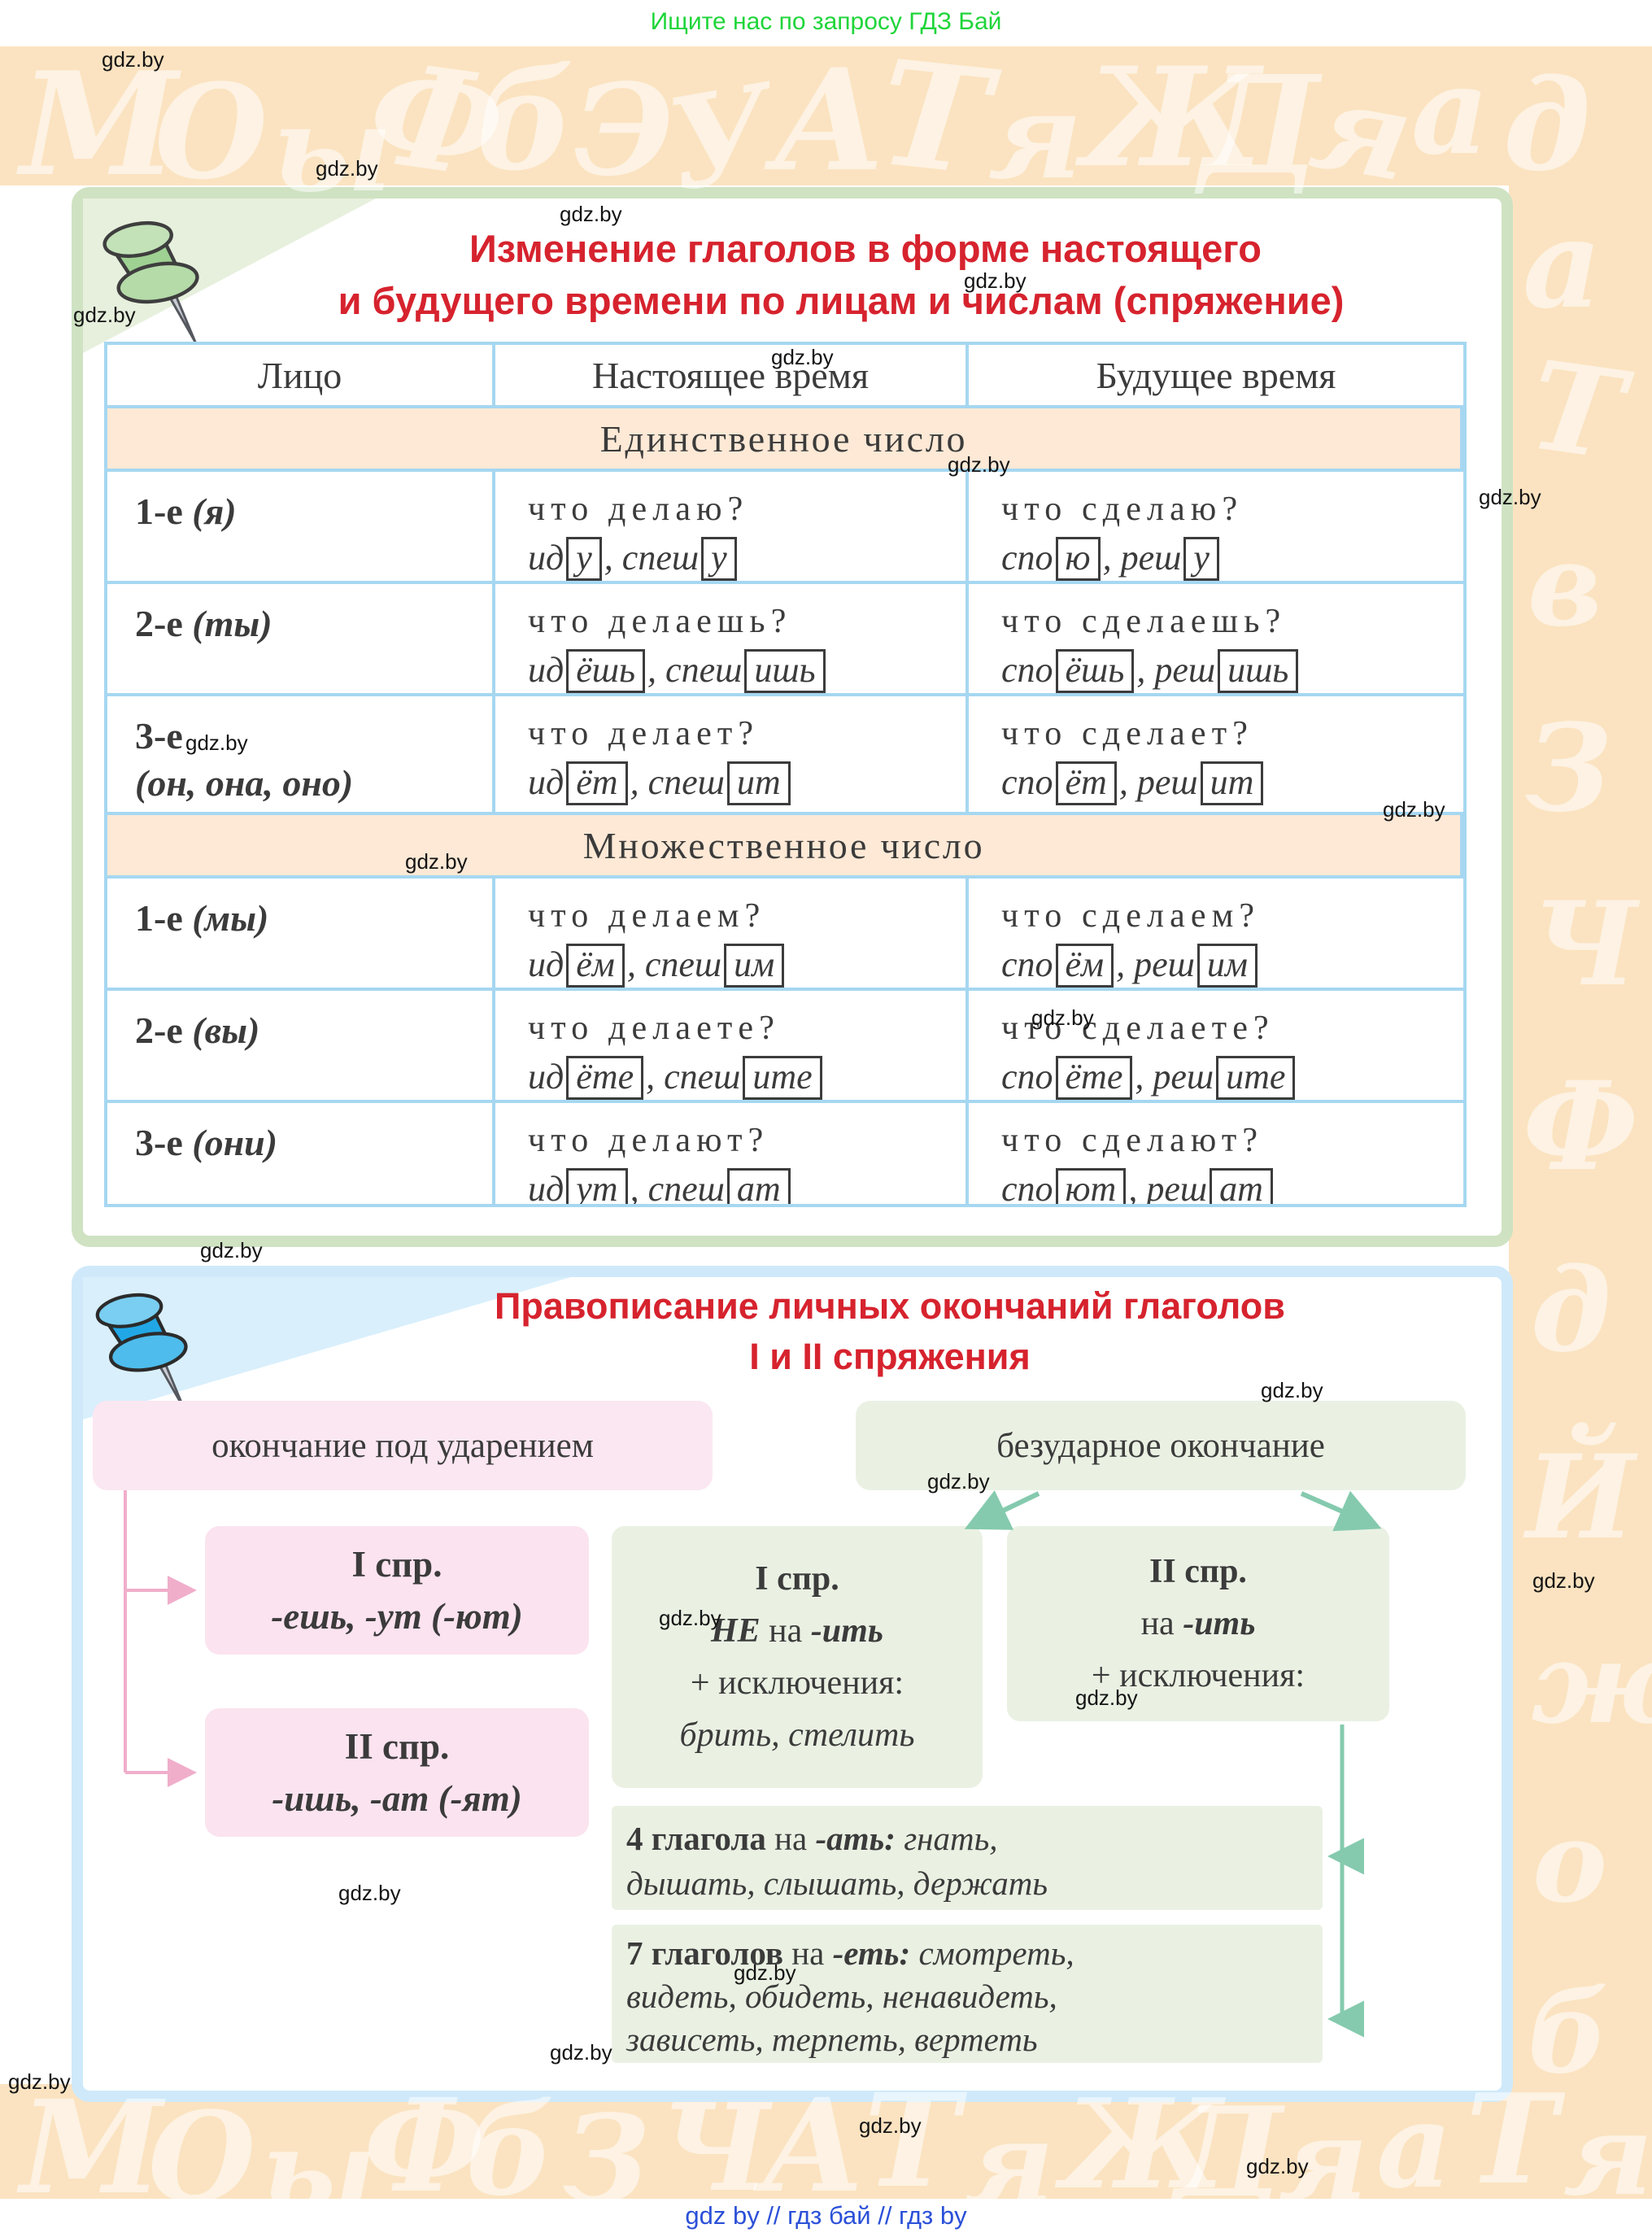 This screenshot has width=1652, height=2237. What do you see at coordinates (758, 783) in the screenshot?
I see `verb-ending-box: ит` at bounding box center [758, 783].